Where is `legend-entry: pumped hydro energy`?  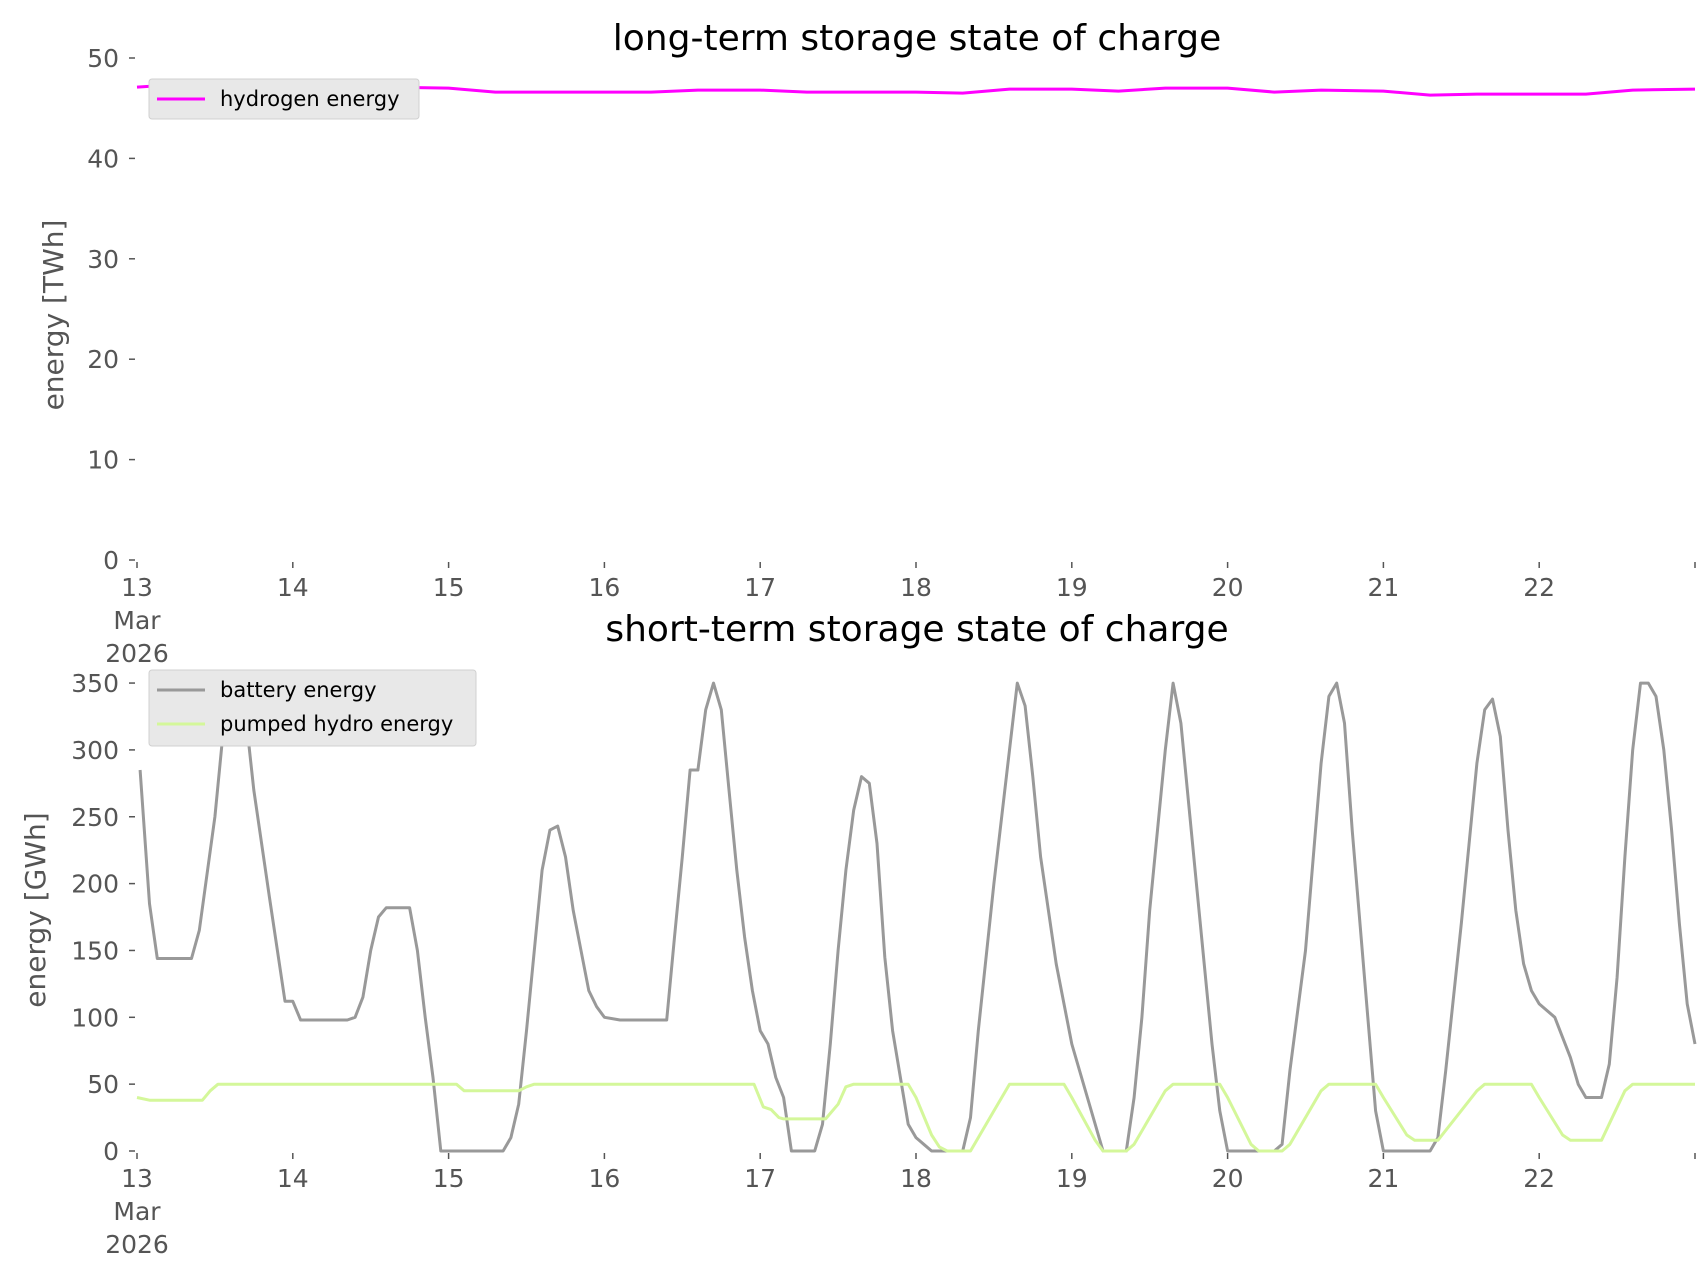
legend-entry: pumped hydro energy is located at coordinates (336, 724).